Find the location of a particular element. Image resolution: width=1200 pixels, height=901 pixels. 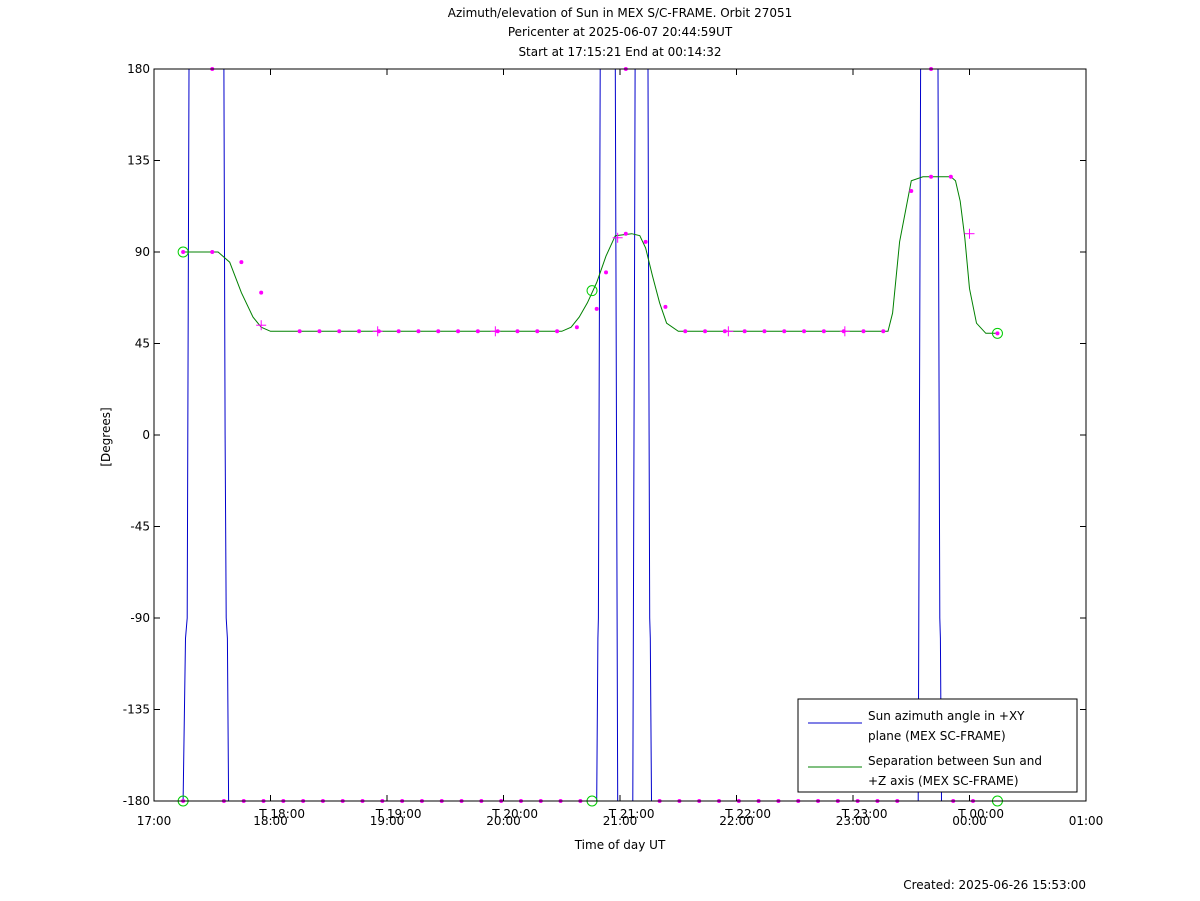

x-tick-label-secondary: T 19:00 is located at coordinates (398, 814).